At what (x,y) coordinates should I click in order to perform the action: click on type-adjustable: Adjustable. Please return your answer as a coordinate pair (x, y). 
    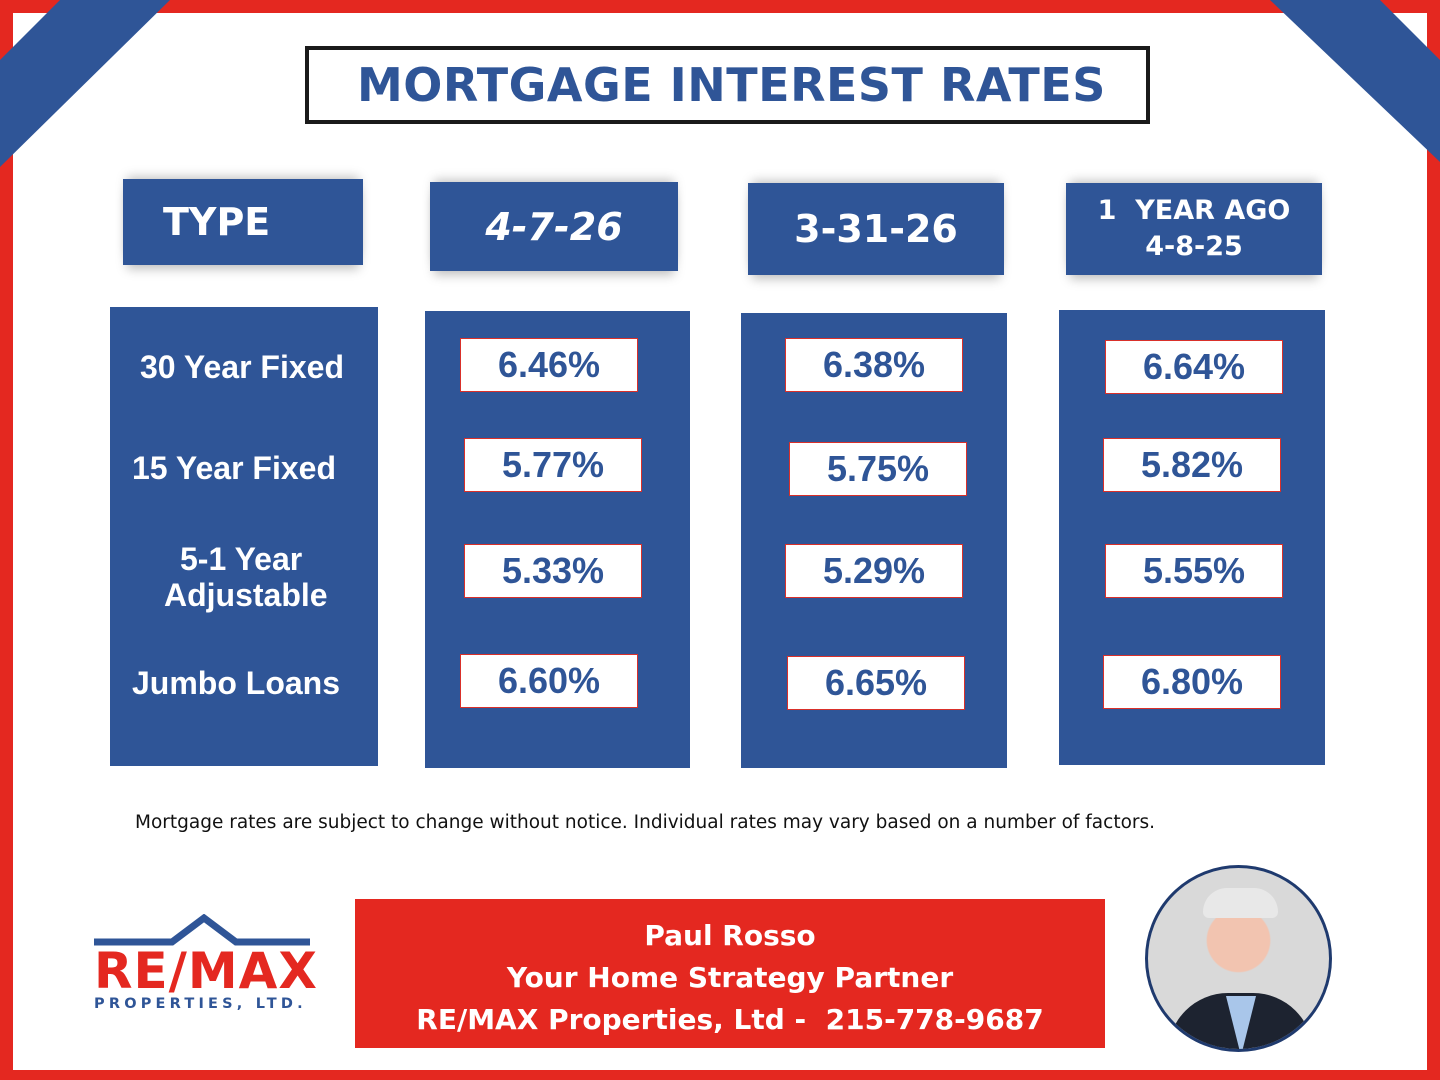
    Looking at the image, I should click on (246, 595).